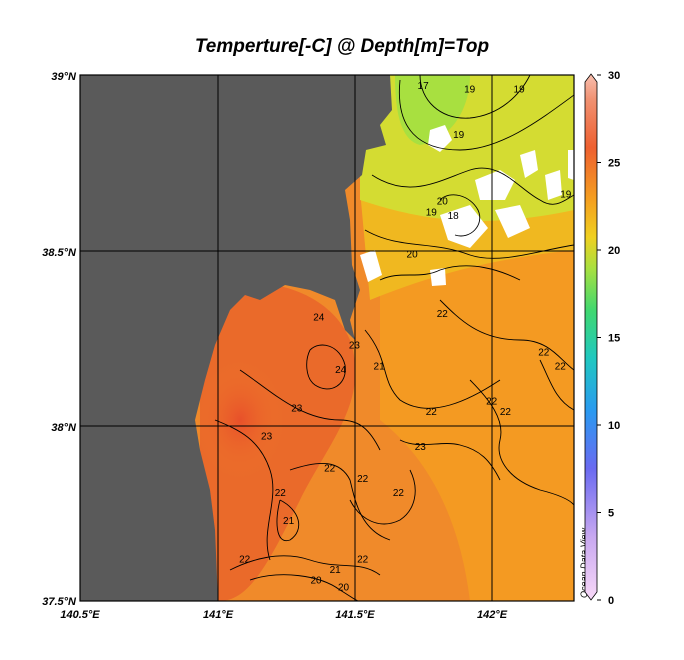 The height and width of the screenshot is (660, 684). What do you see at coordinates (432, 110) in the screenshot?
I see `ocean-cold-patch` at bounding box center [432, 110].